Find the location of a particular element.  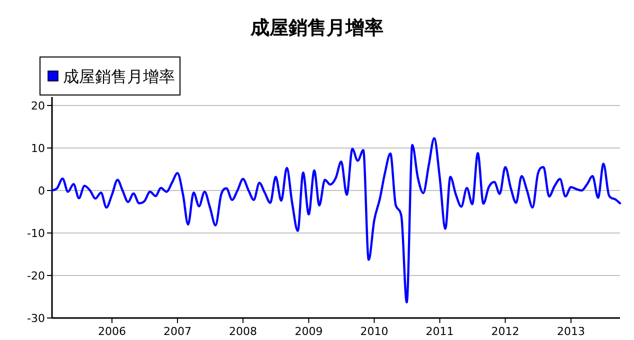

x-tick-label: 2010 is located at coordinates (374, 331).